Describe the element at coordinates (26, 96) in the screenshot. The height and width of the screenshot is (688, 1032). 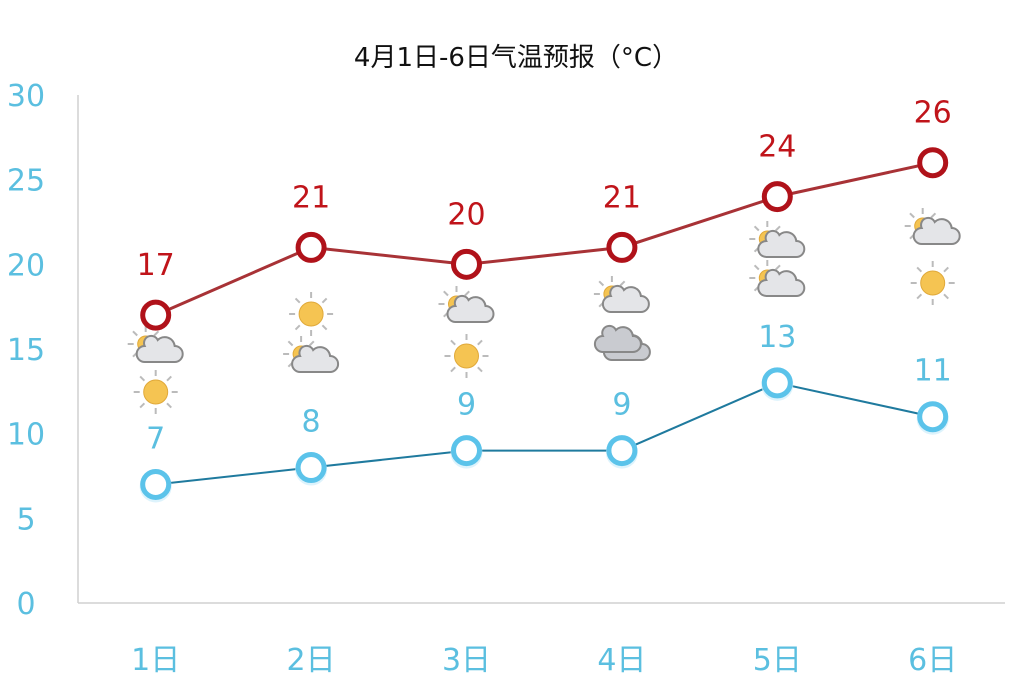
I see `y-tick-label: 30` at that location.